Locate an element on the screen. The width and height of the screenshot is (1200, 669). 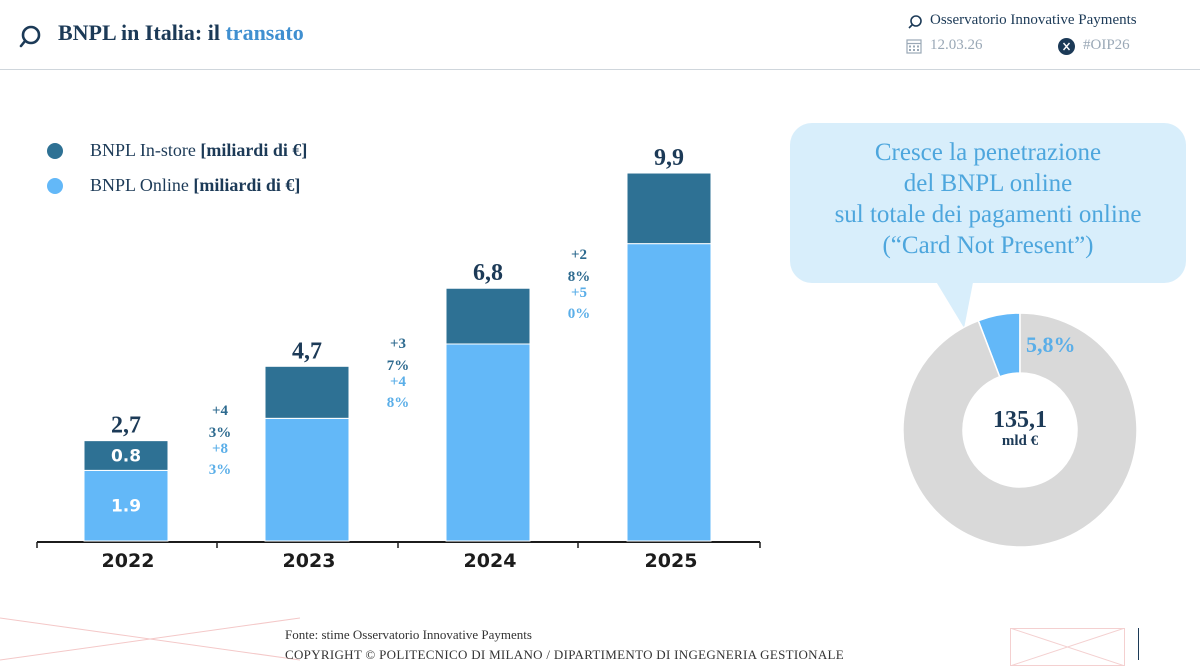
page-title: BNPL in Italia: il transato is located at coordinates (181, 33).